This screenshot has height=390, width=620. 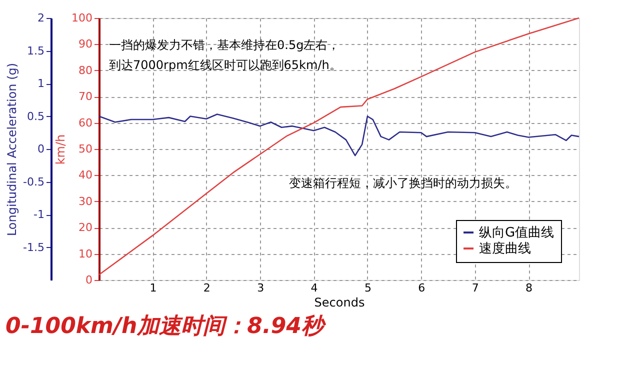 What do you see at coordinates (35, 51) in the screenshot?
I see `y2-tick-label: 1.5` at bounding box center [35, 51].